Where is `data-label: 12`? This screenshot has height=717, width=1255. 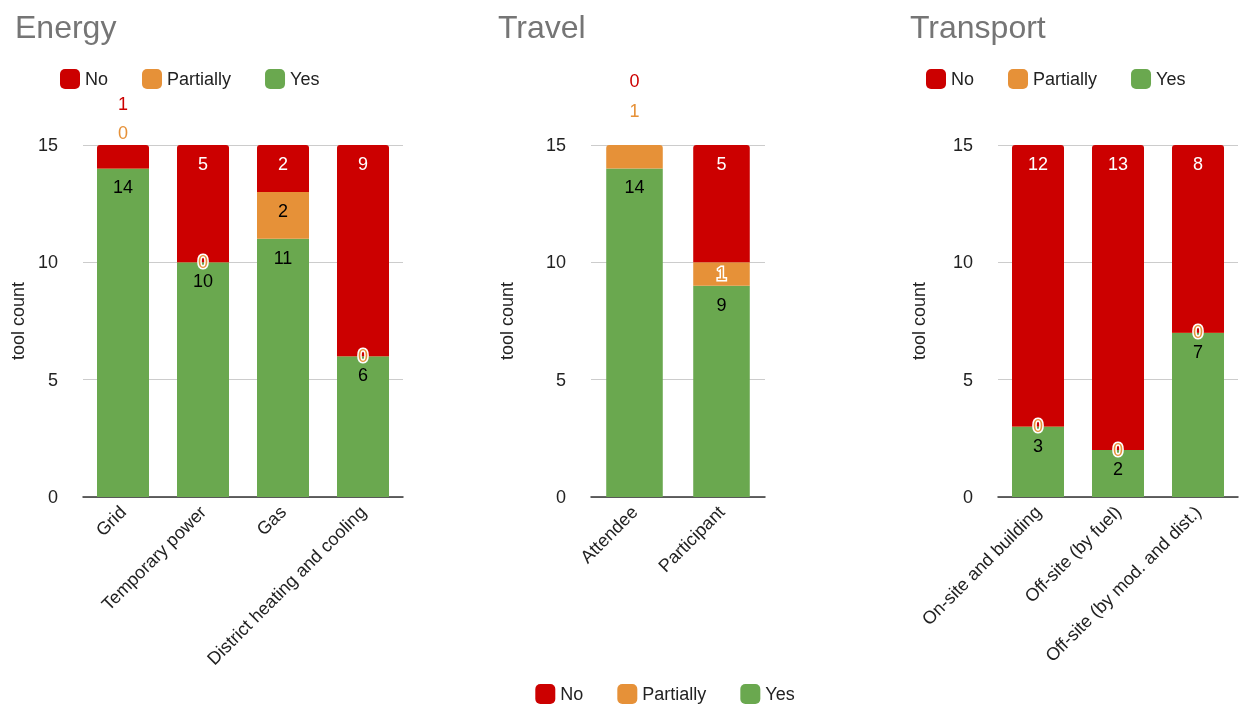
data-label: 12 is located at coordinates (1038, 164).